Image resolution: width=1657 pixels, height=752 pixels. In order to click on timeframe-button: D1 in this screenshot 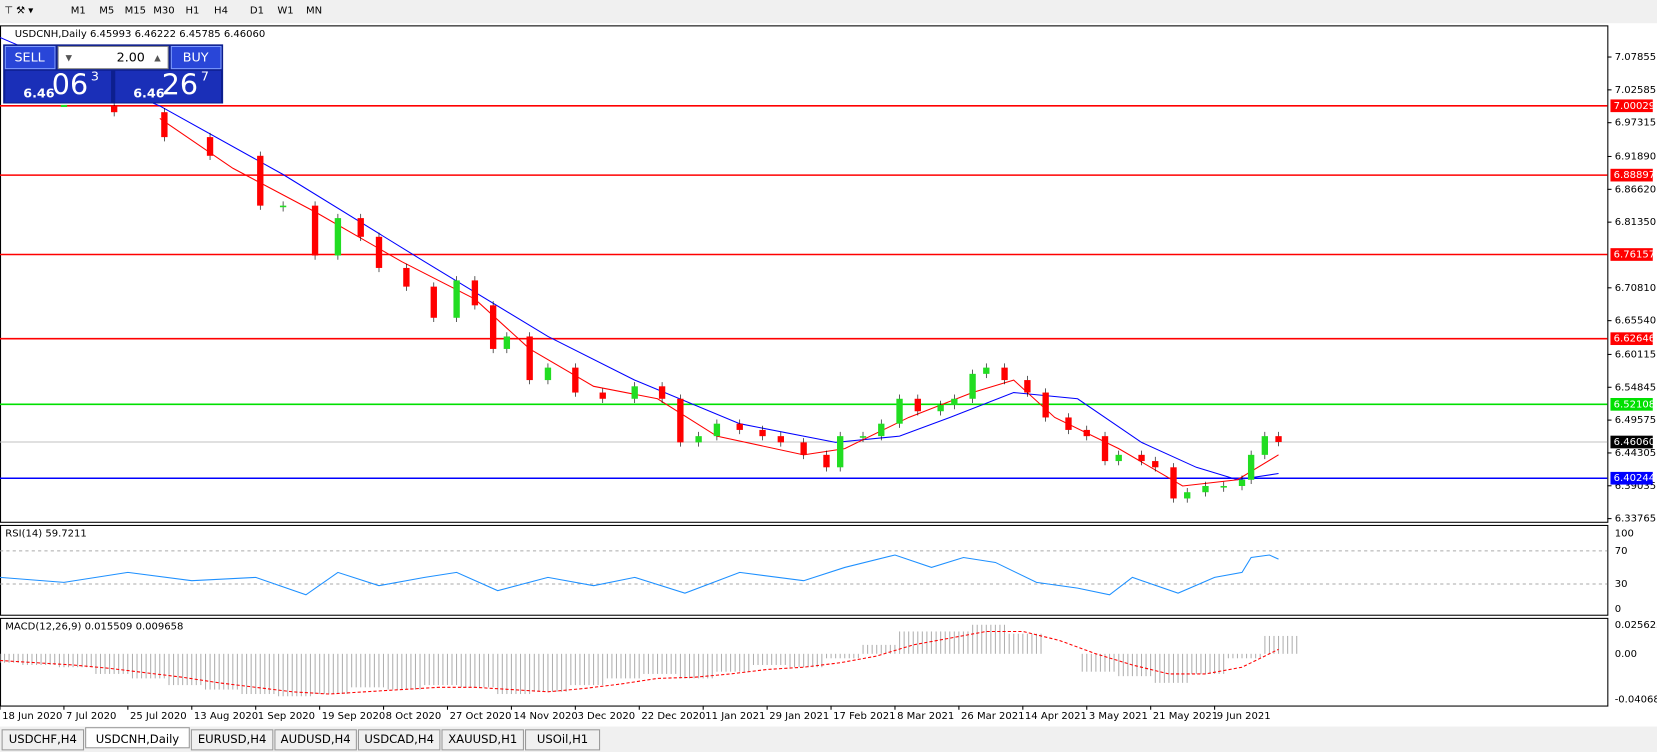, I will do `click(257, 11)`.